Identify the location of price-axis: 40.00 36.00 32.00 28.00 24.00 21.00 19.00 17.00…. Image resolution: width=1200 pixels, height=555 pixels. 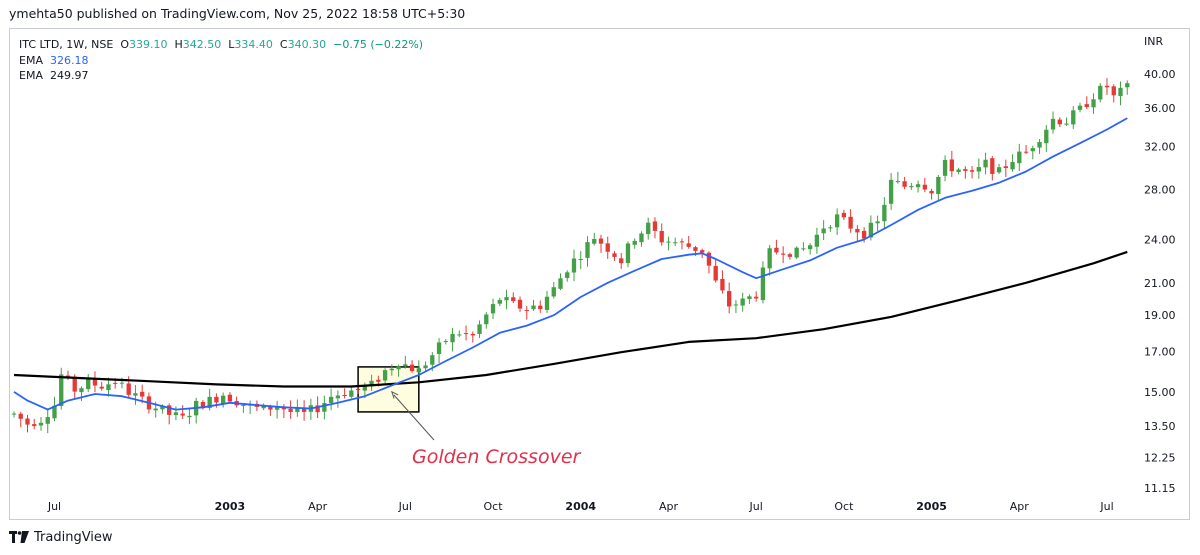
(1160, 281).